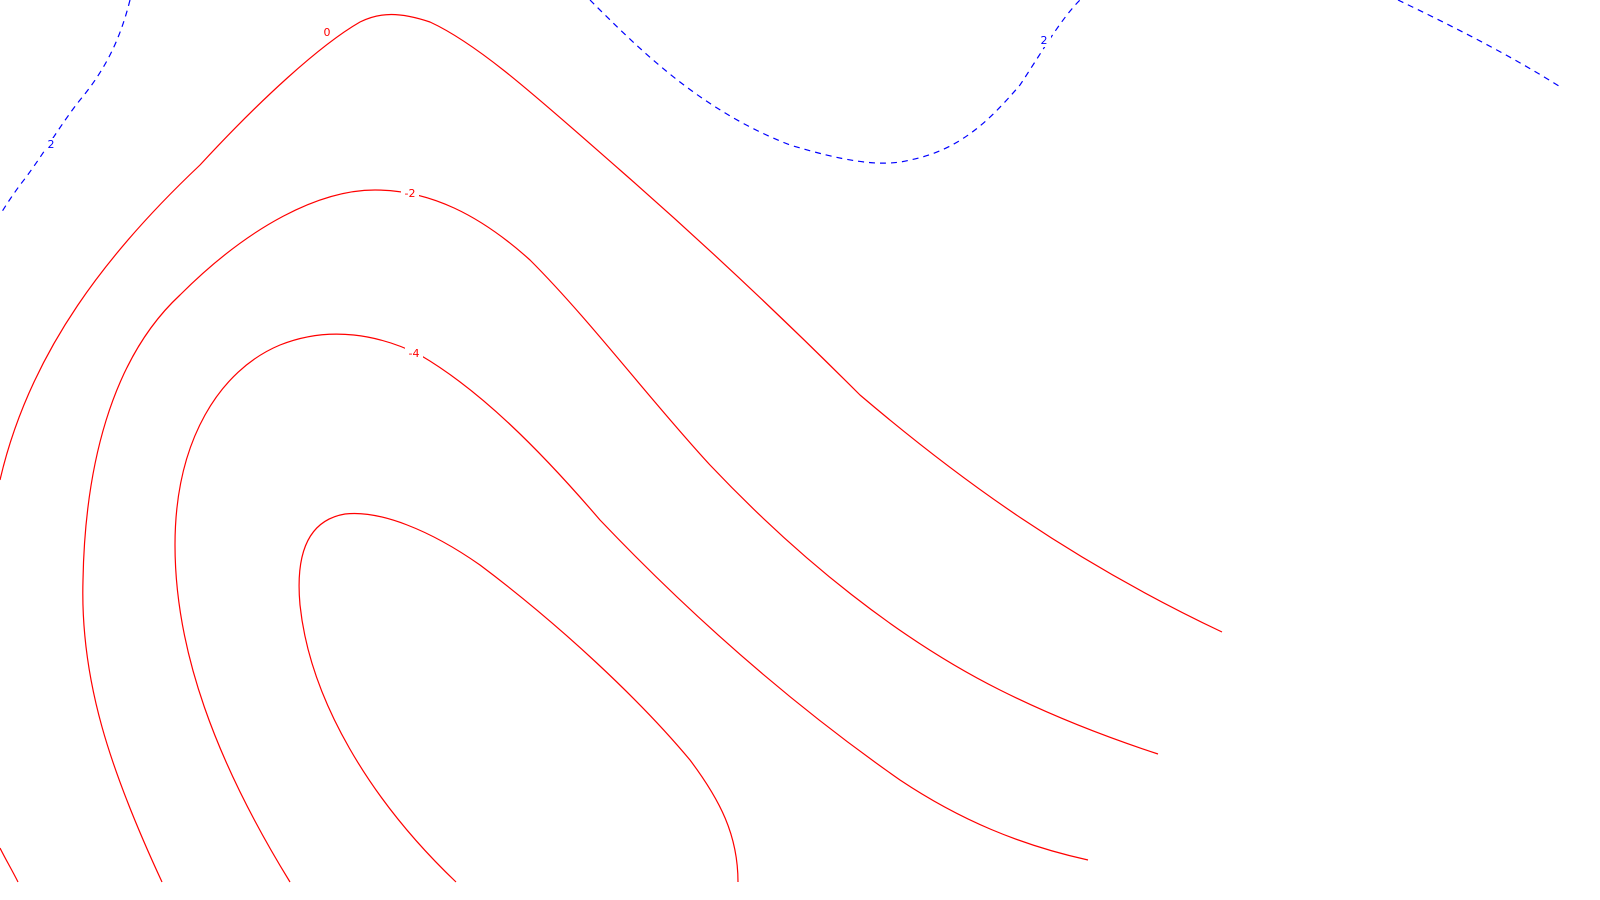  What do you see at coordinates (327, 32) in the screenshot?
I see `contour-label-zero: 0` at bounding box center [327, 32].